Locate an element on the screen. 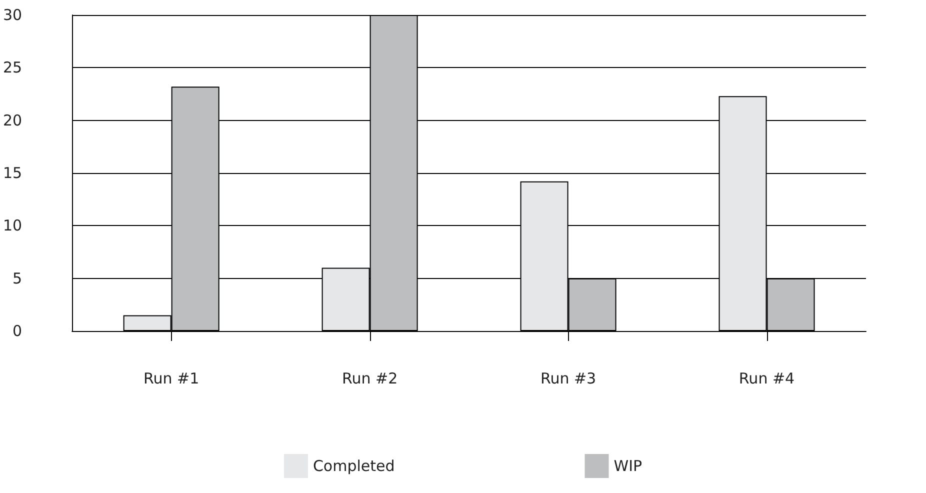 This screenshot has width=926, height=493. y-tick-label: 20 is located at coordinates (12, 120).